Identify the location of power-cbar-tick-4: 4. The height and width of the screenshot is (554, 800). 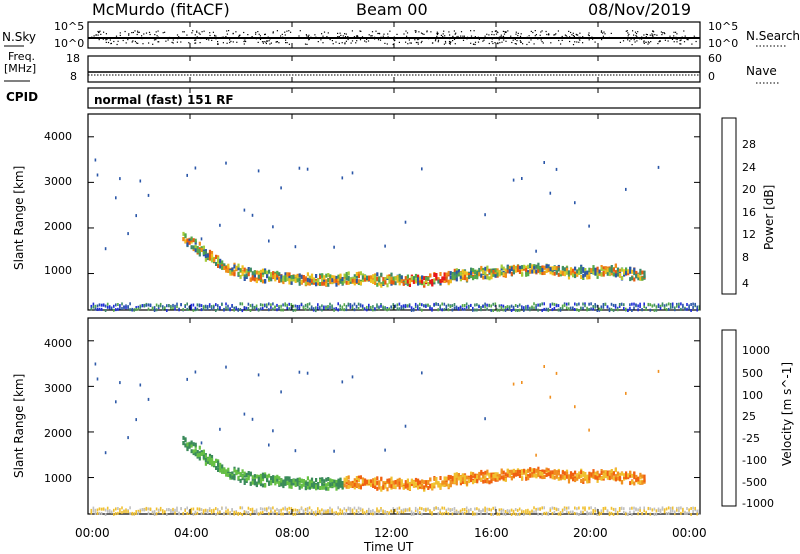
(745, 283).